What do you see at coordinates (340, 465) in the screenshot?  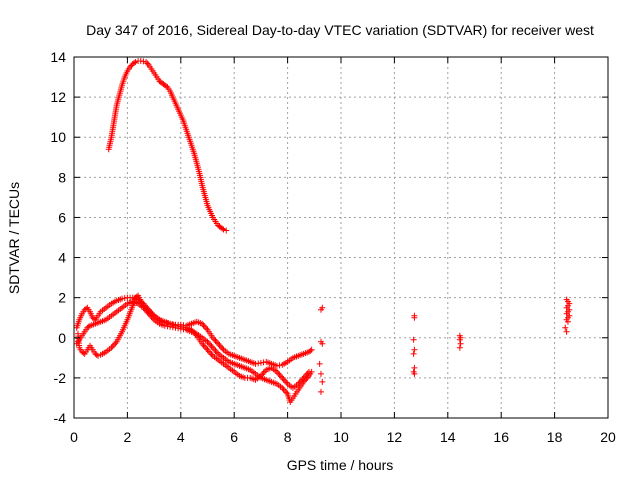 I see `x-axis-label: GPS time / hours` at bounding box center [340, 465].